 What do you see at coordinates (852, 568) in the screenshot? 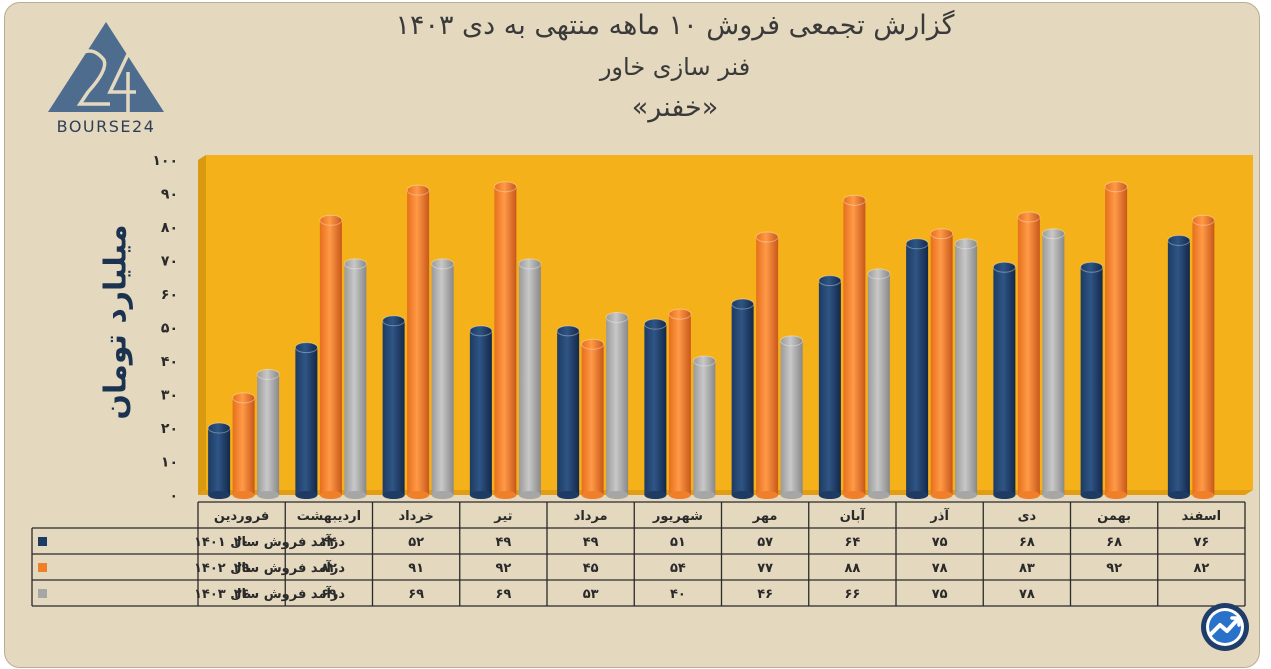
I see `data-label: ۸۸` at bounding box center [852, 568].